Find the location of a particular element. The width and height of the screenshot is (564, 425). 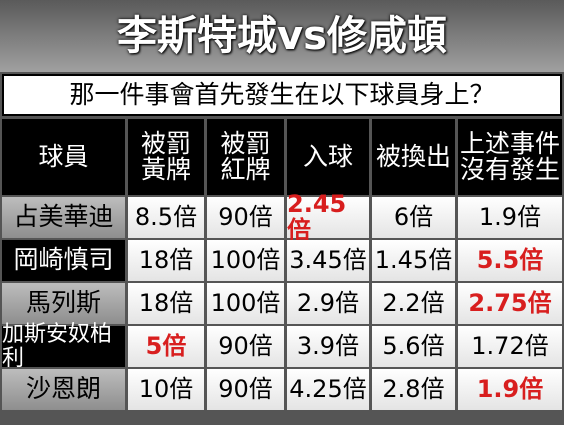

text: 8.5倍 is located at coordinates (166, 216).